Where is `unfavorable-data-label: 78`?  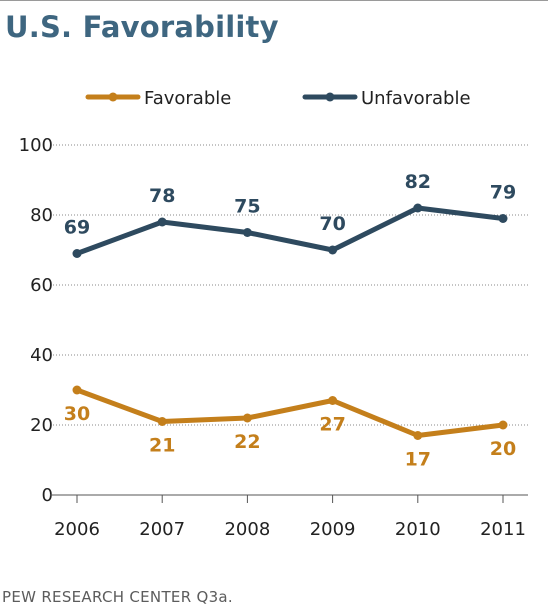 unfavorable-data-label: 78 is located at coordinates (162, 196).